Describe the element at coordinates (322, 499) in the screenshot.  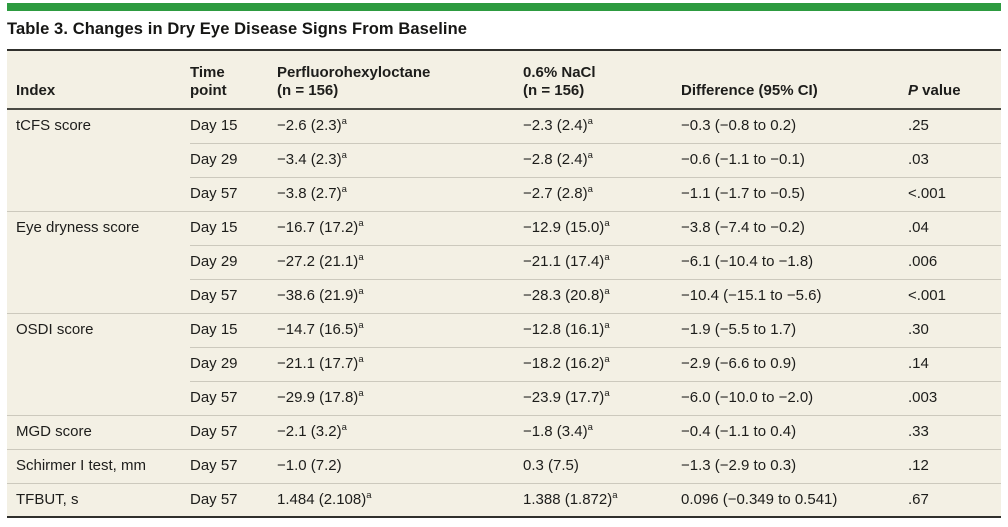
I see `drug-value: 1.484 (2.108)` at that location.